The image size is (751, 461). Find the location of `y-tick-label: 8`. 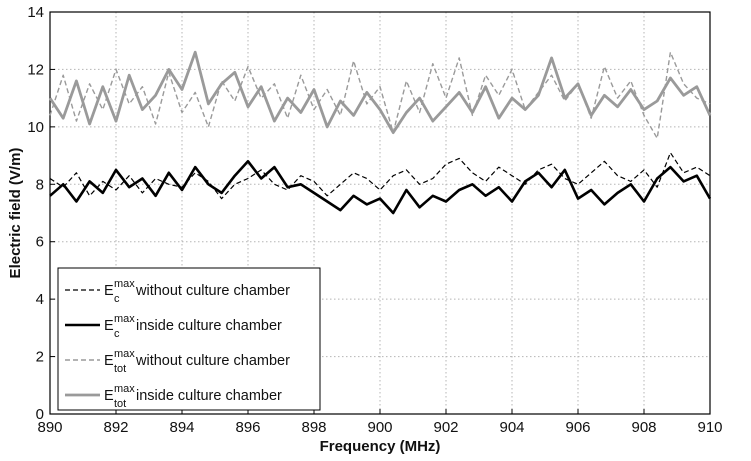

y-tick-label: 8 is located at coordinates (40, 184).